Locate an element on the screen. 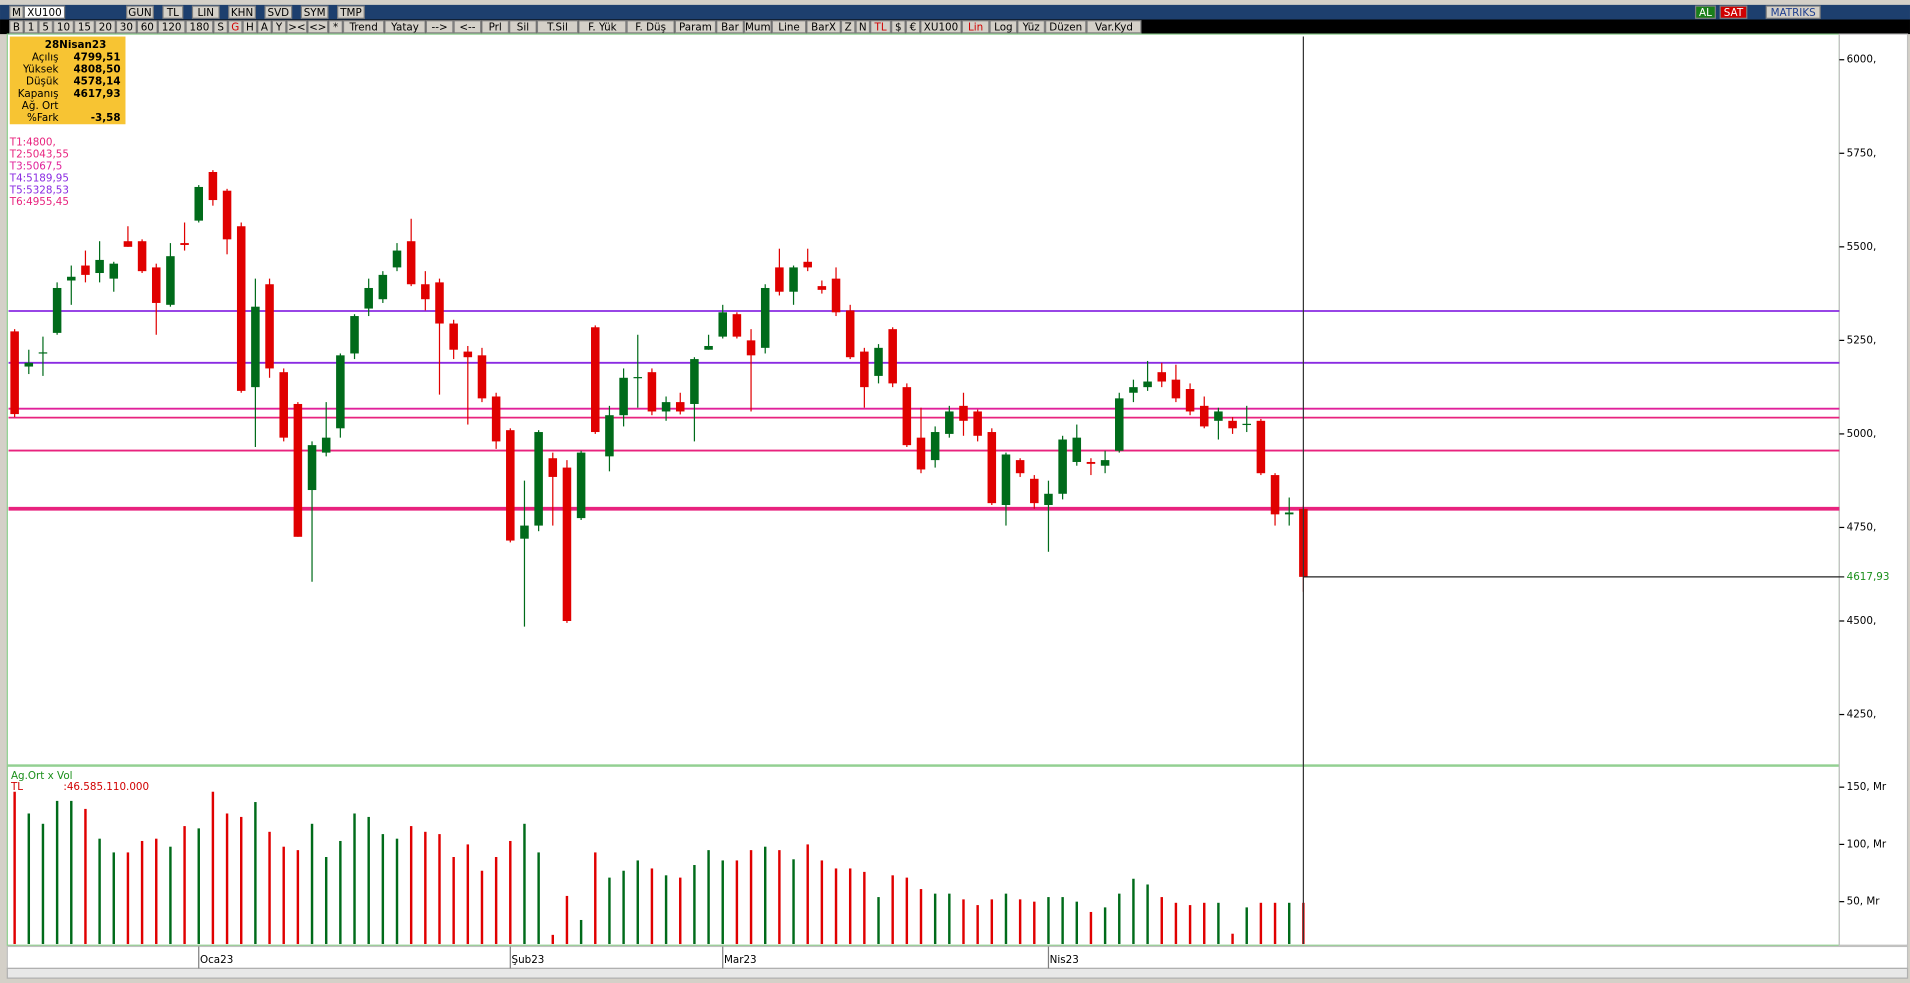 Image resolution: width=1910 pixels, height=983 pixels. scrollbar is located at coordinates (957, 973).